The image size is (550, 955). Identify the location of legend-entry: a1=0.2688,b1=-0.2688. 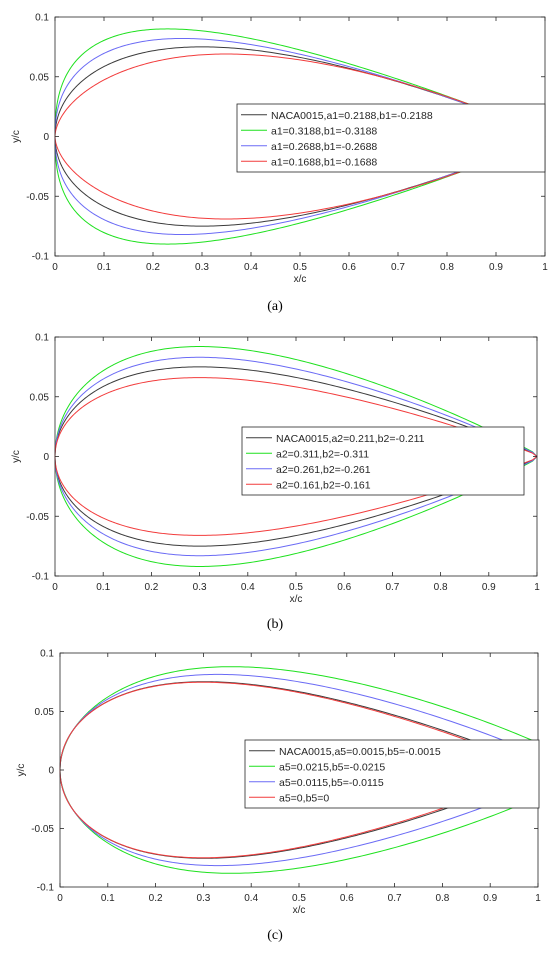
(324, 147).